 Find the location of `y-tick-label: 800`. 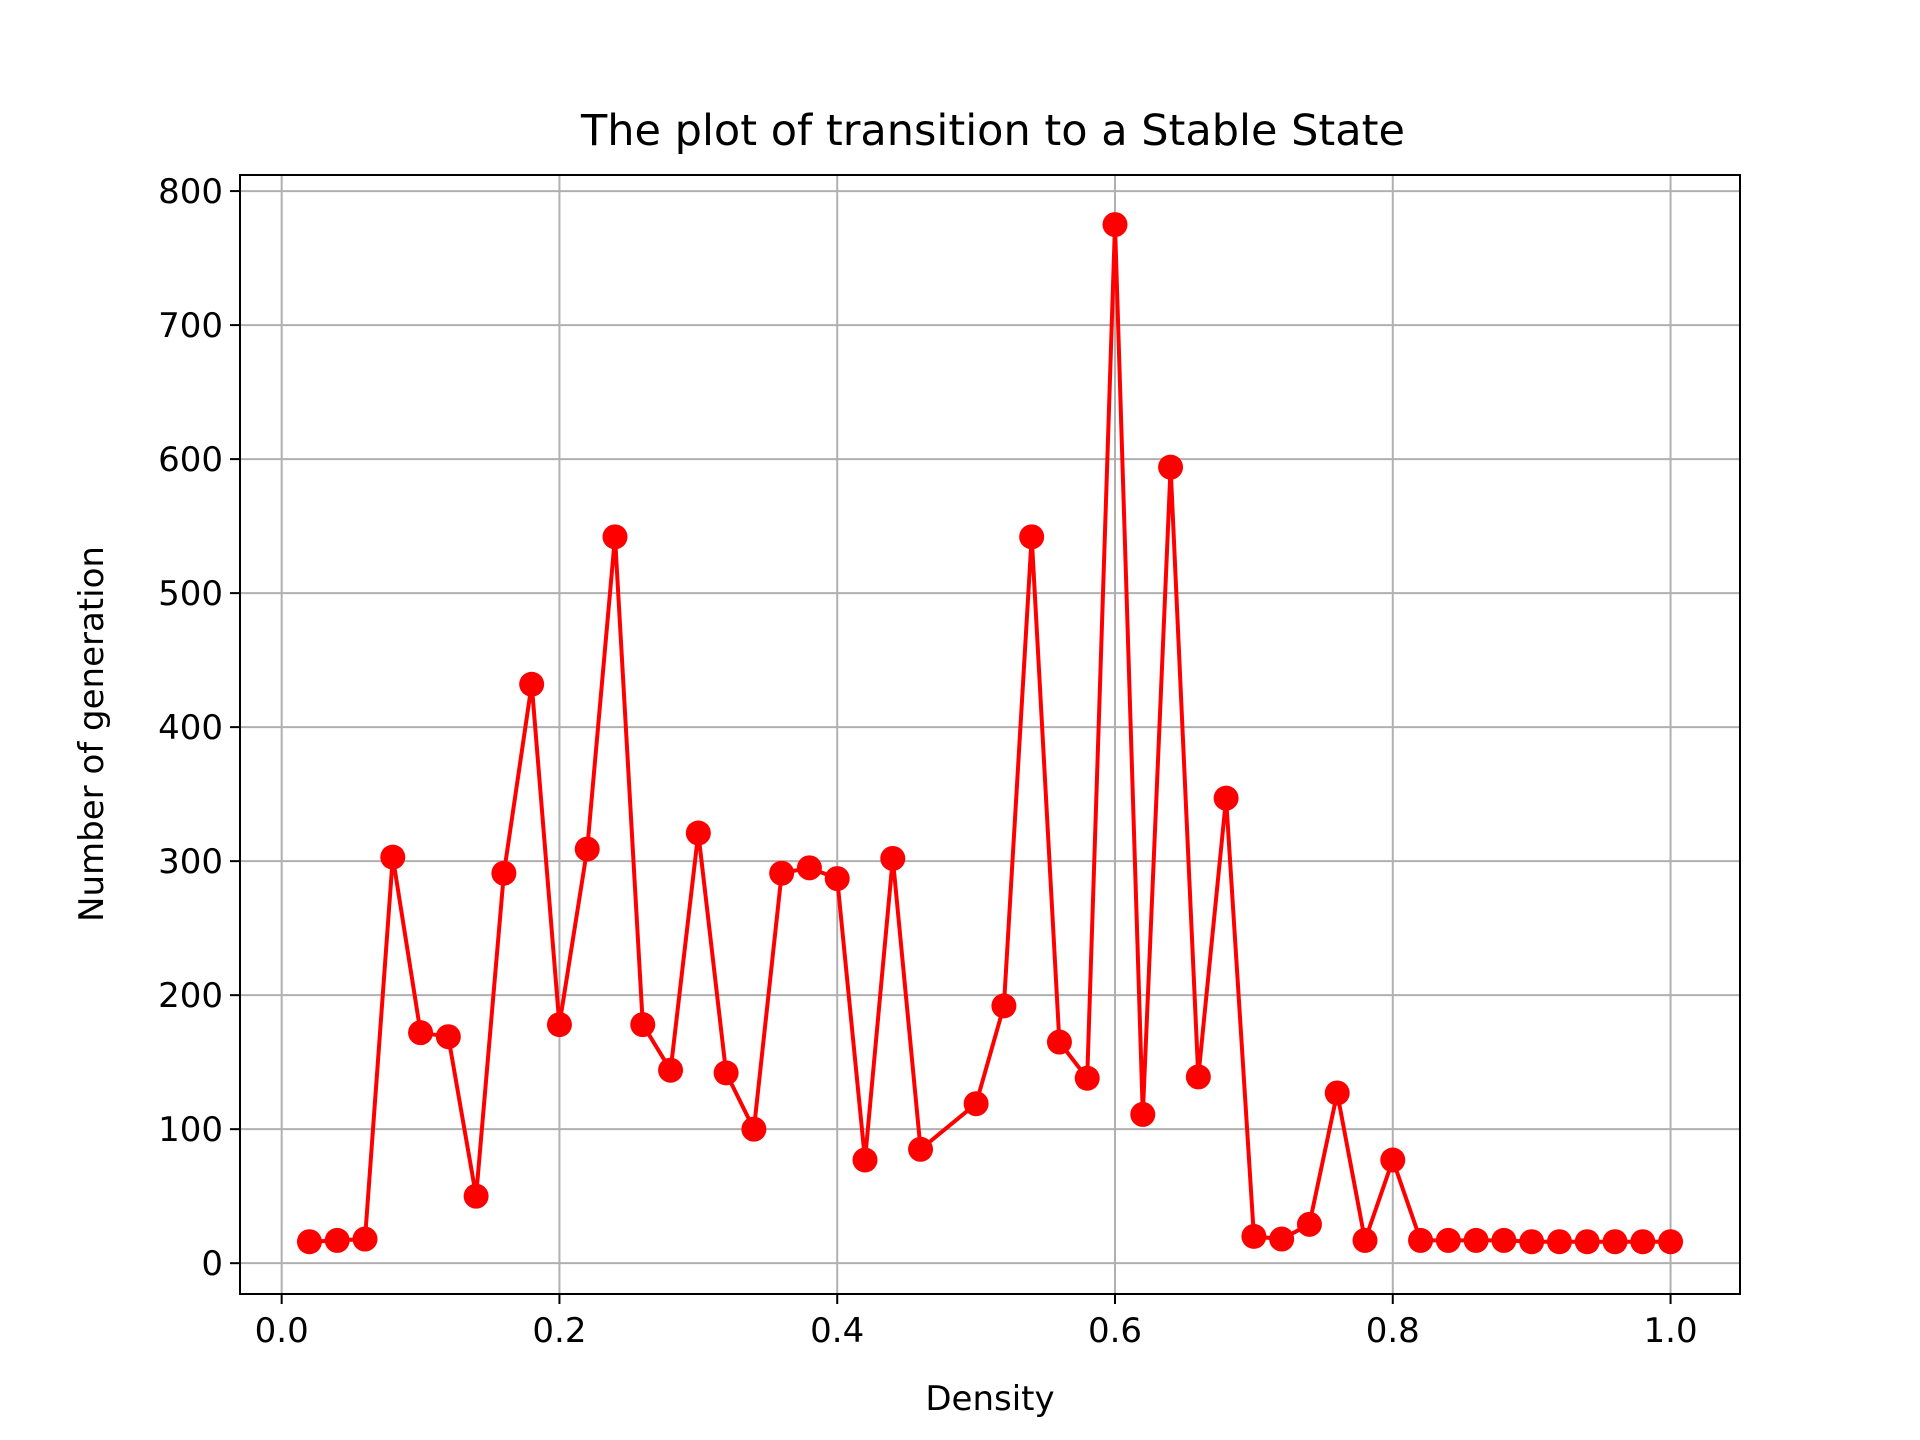

y-tick-label: 800 is located at coordinates (190, 192).